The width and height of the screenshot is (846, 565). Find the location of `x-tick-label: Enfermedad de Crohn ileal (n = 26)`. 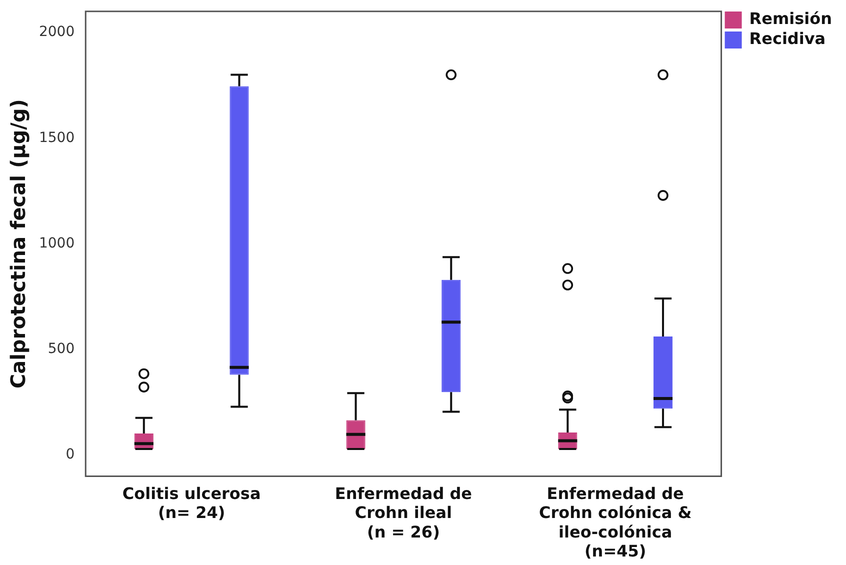

x-tick-label: Enfermedad de Crohn ileal (n = 26) is located at coordinates (403, 513).